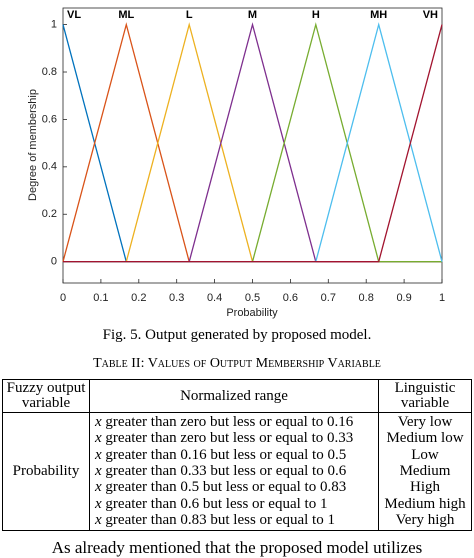 This screenshot has width=474, height=558. Describe the element at coordinates (234, 396) in the screenshot. I see `table-header: Normalized range` at that location.